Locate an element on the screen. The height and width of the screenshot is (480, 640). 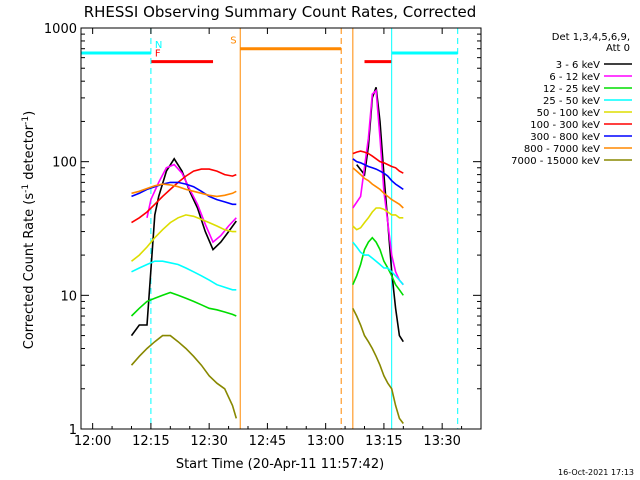
legend-label: 6 - 12 keV is located at coordinates (574, 77).